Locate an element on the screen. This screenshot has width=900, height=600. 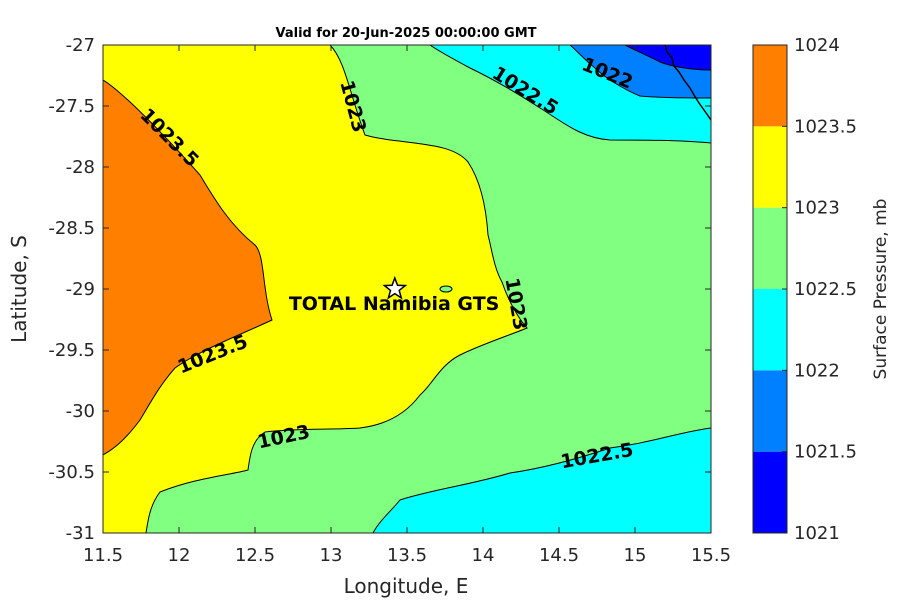
x-axis-title: Longitude, E is located at coordinates (406, 586).